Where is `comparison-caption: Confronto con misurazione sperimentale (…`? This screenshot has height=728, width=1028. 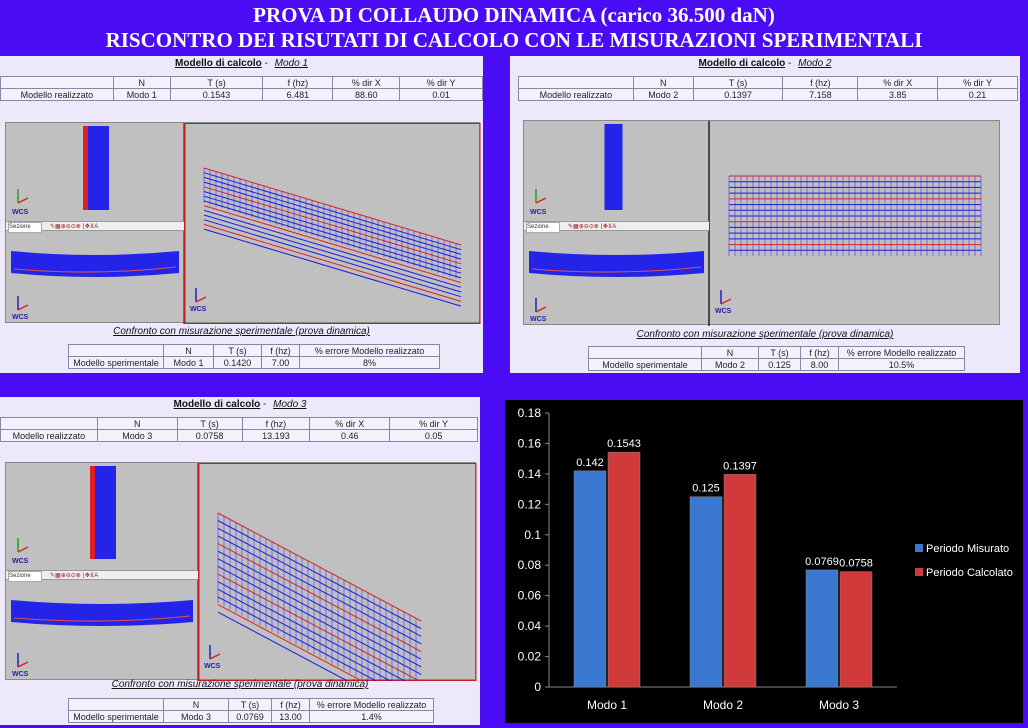
comparison-caption: Confronto con misurazione sperimentale (… is located at coordinates (765, 334).